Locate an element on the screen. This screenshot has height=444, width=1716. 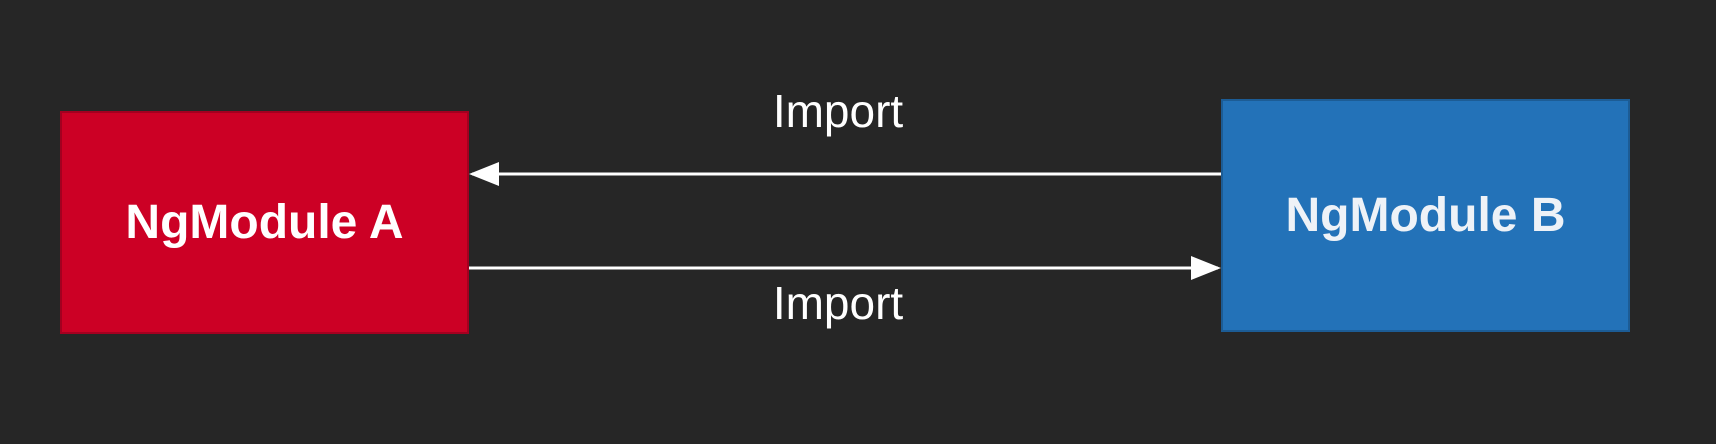
ngmodule-b-node: NgModule B is located at coordinates (1425, 215).